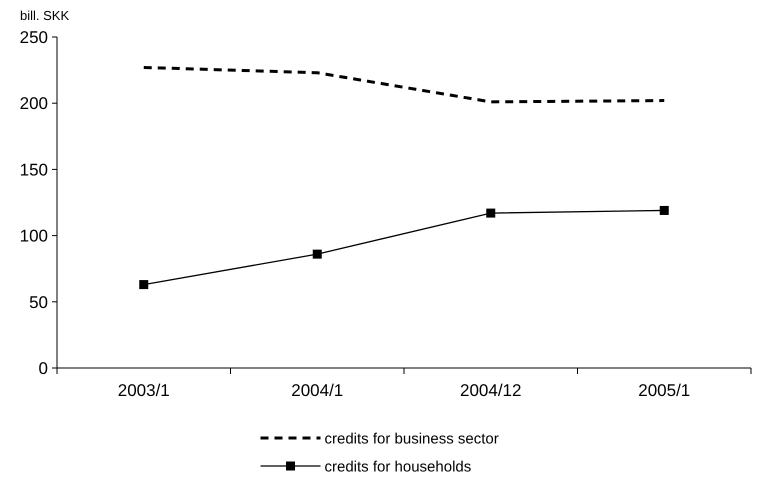 The image size is (781, 493). What do you see at coordinates (45, 15) in the screenshot?
I see `y-axis-title: bill. SKK` at bounding box center [45, 15].